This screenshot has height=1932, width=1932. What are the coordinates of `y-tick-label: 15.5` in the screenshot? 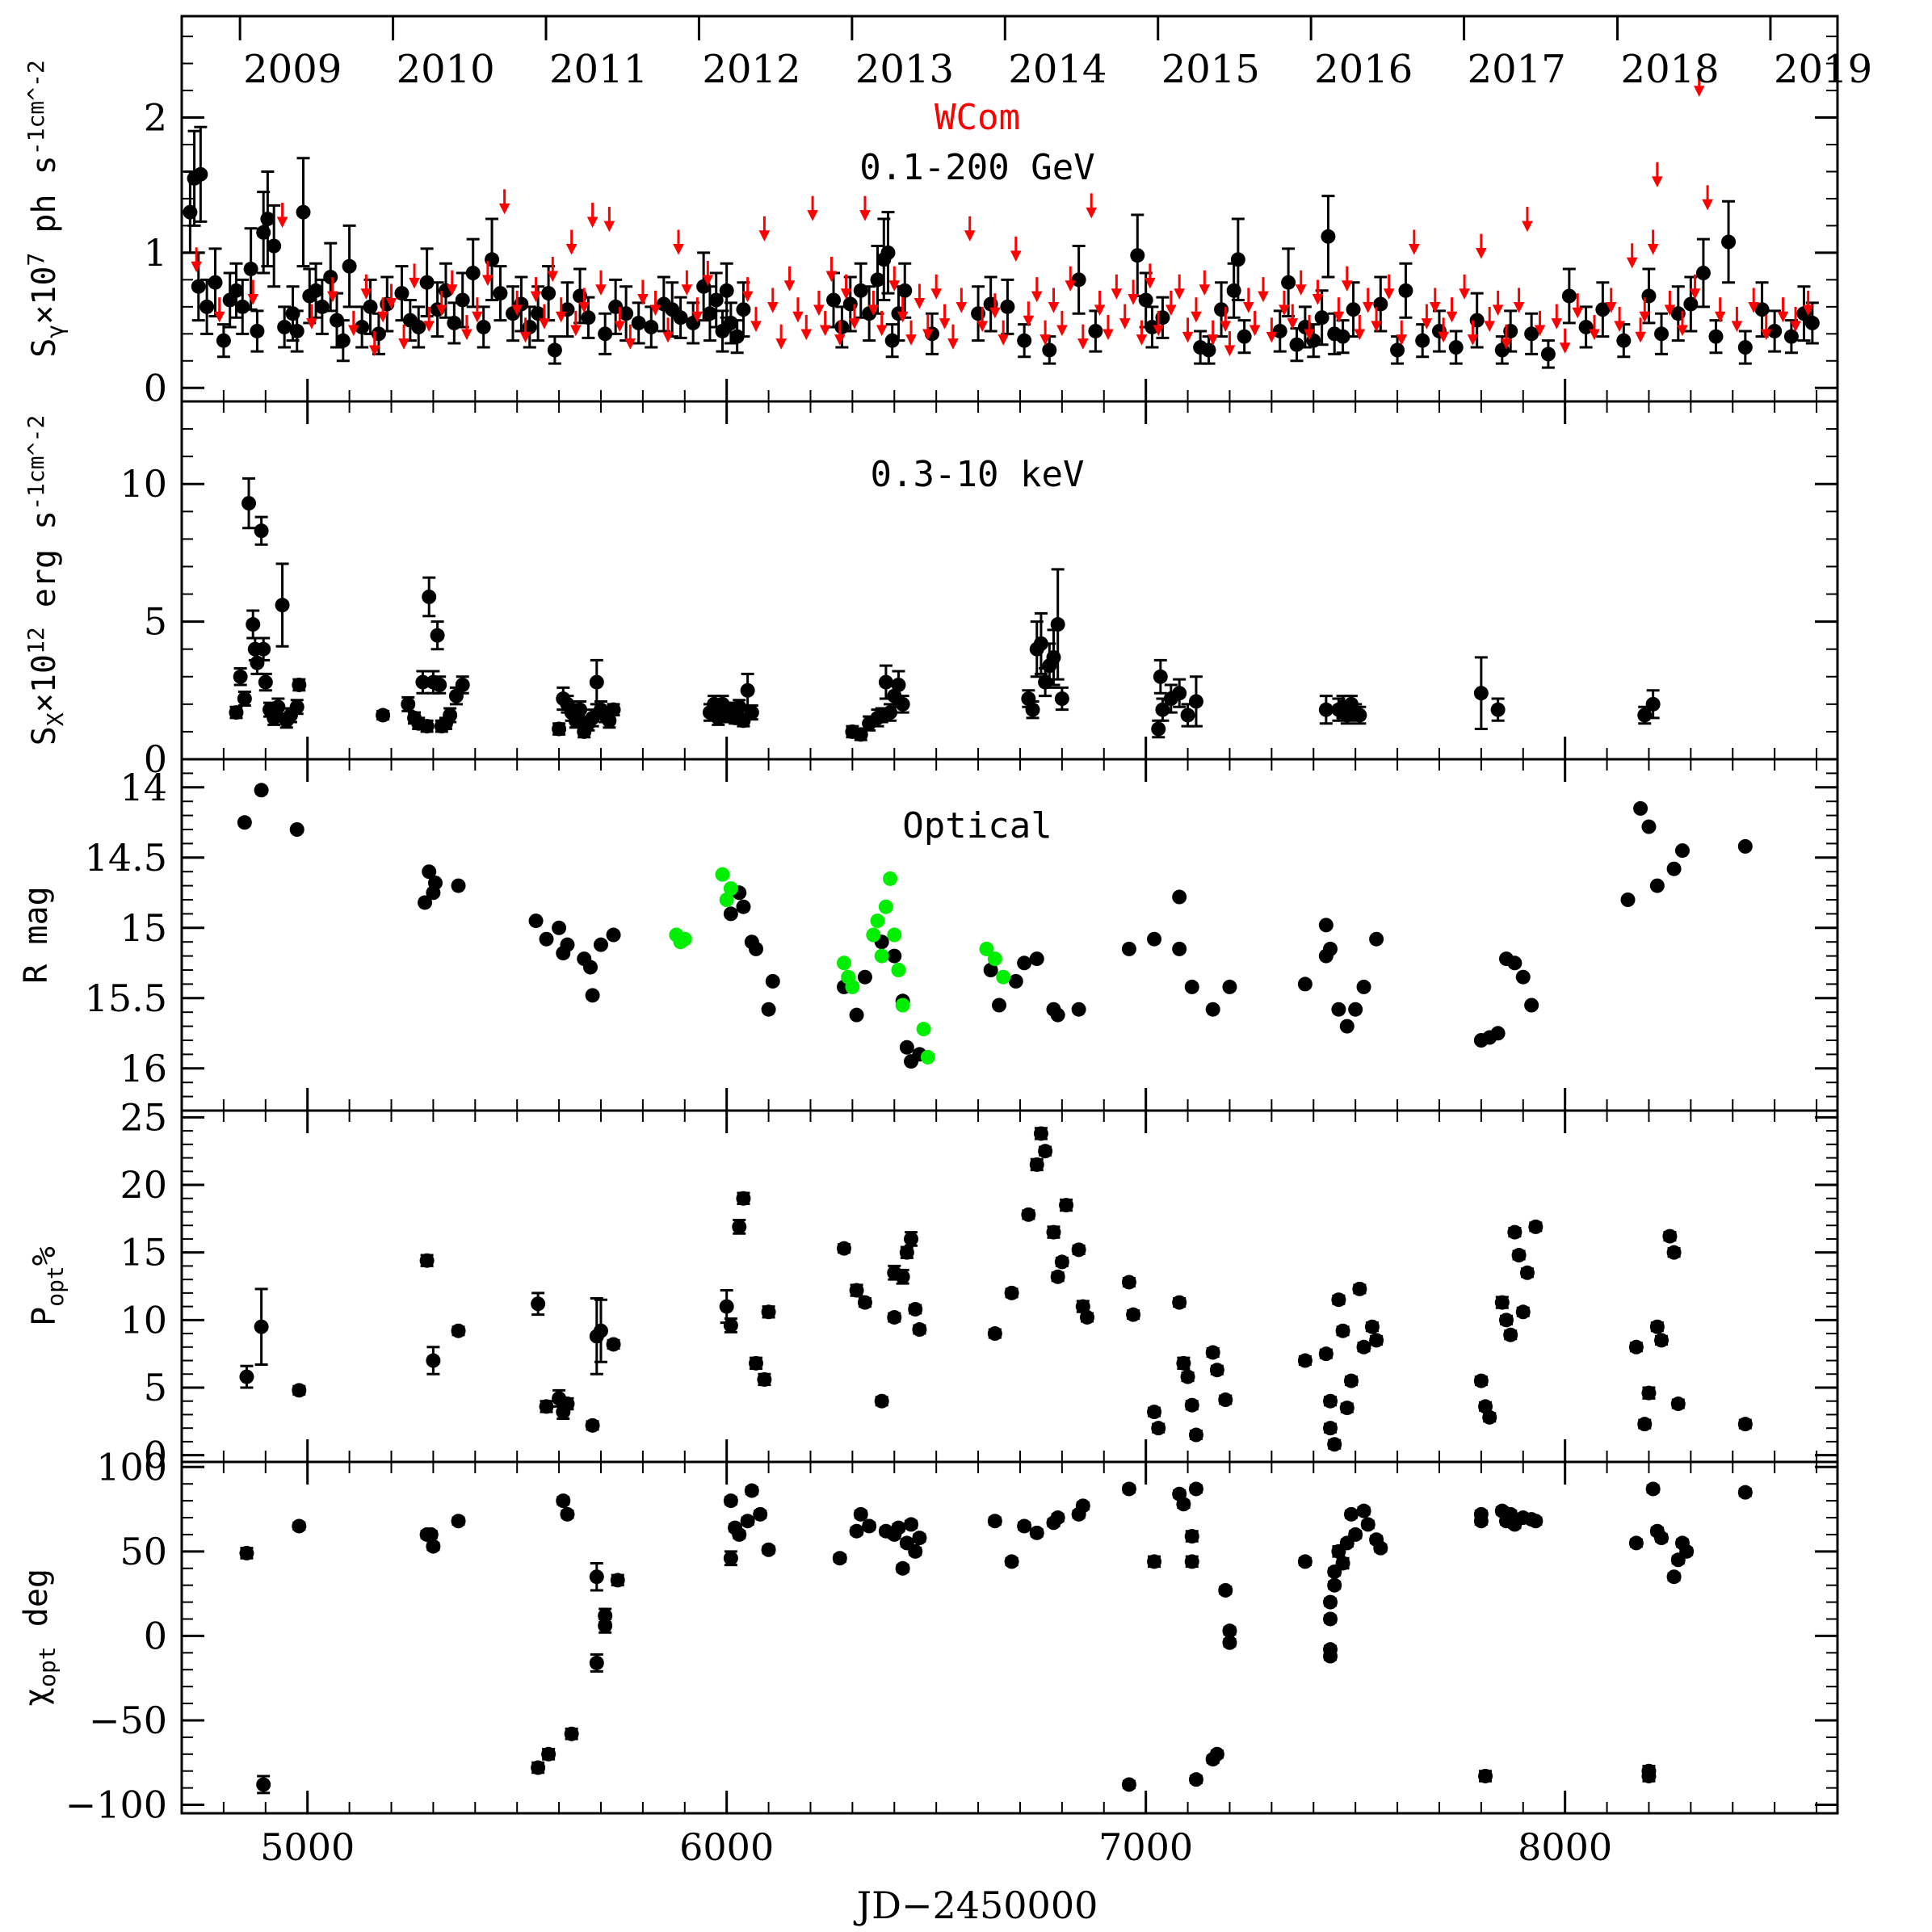 It's located at (126, 998).